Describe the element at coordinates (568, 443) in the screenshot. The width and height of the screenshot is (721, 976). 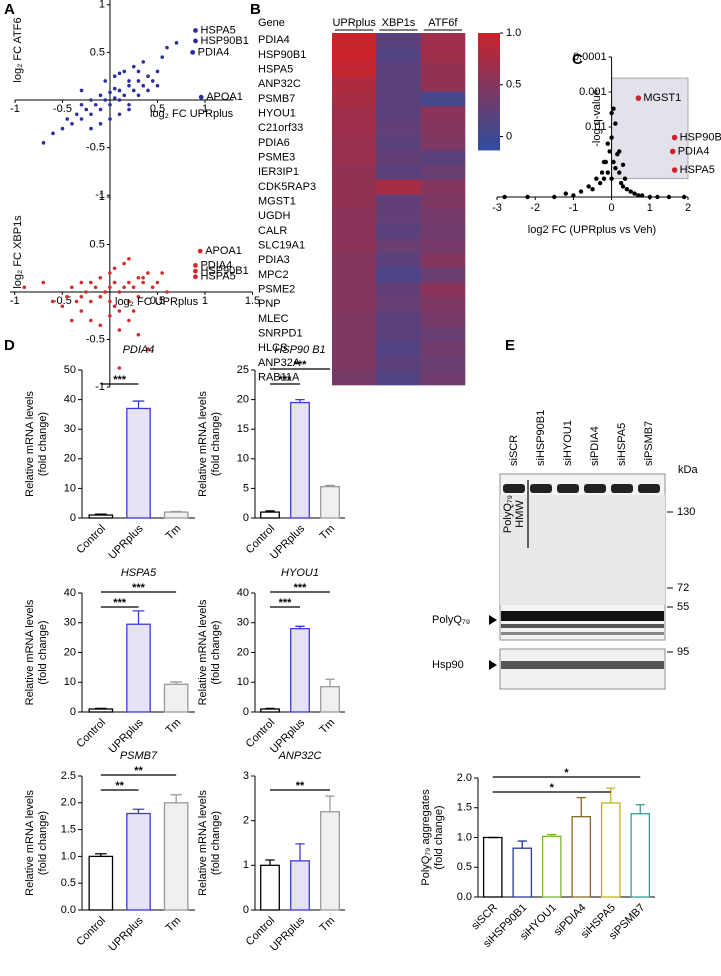
I see `lane-label: siHYOU1` at that location.